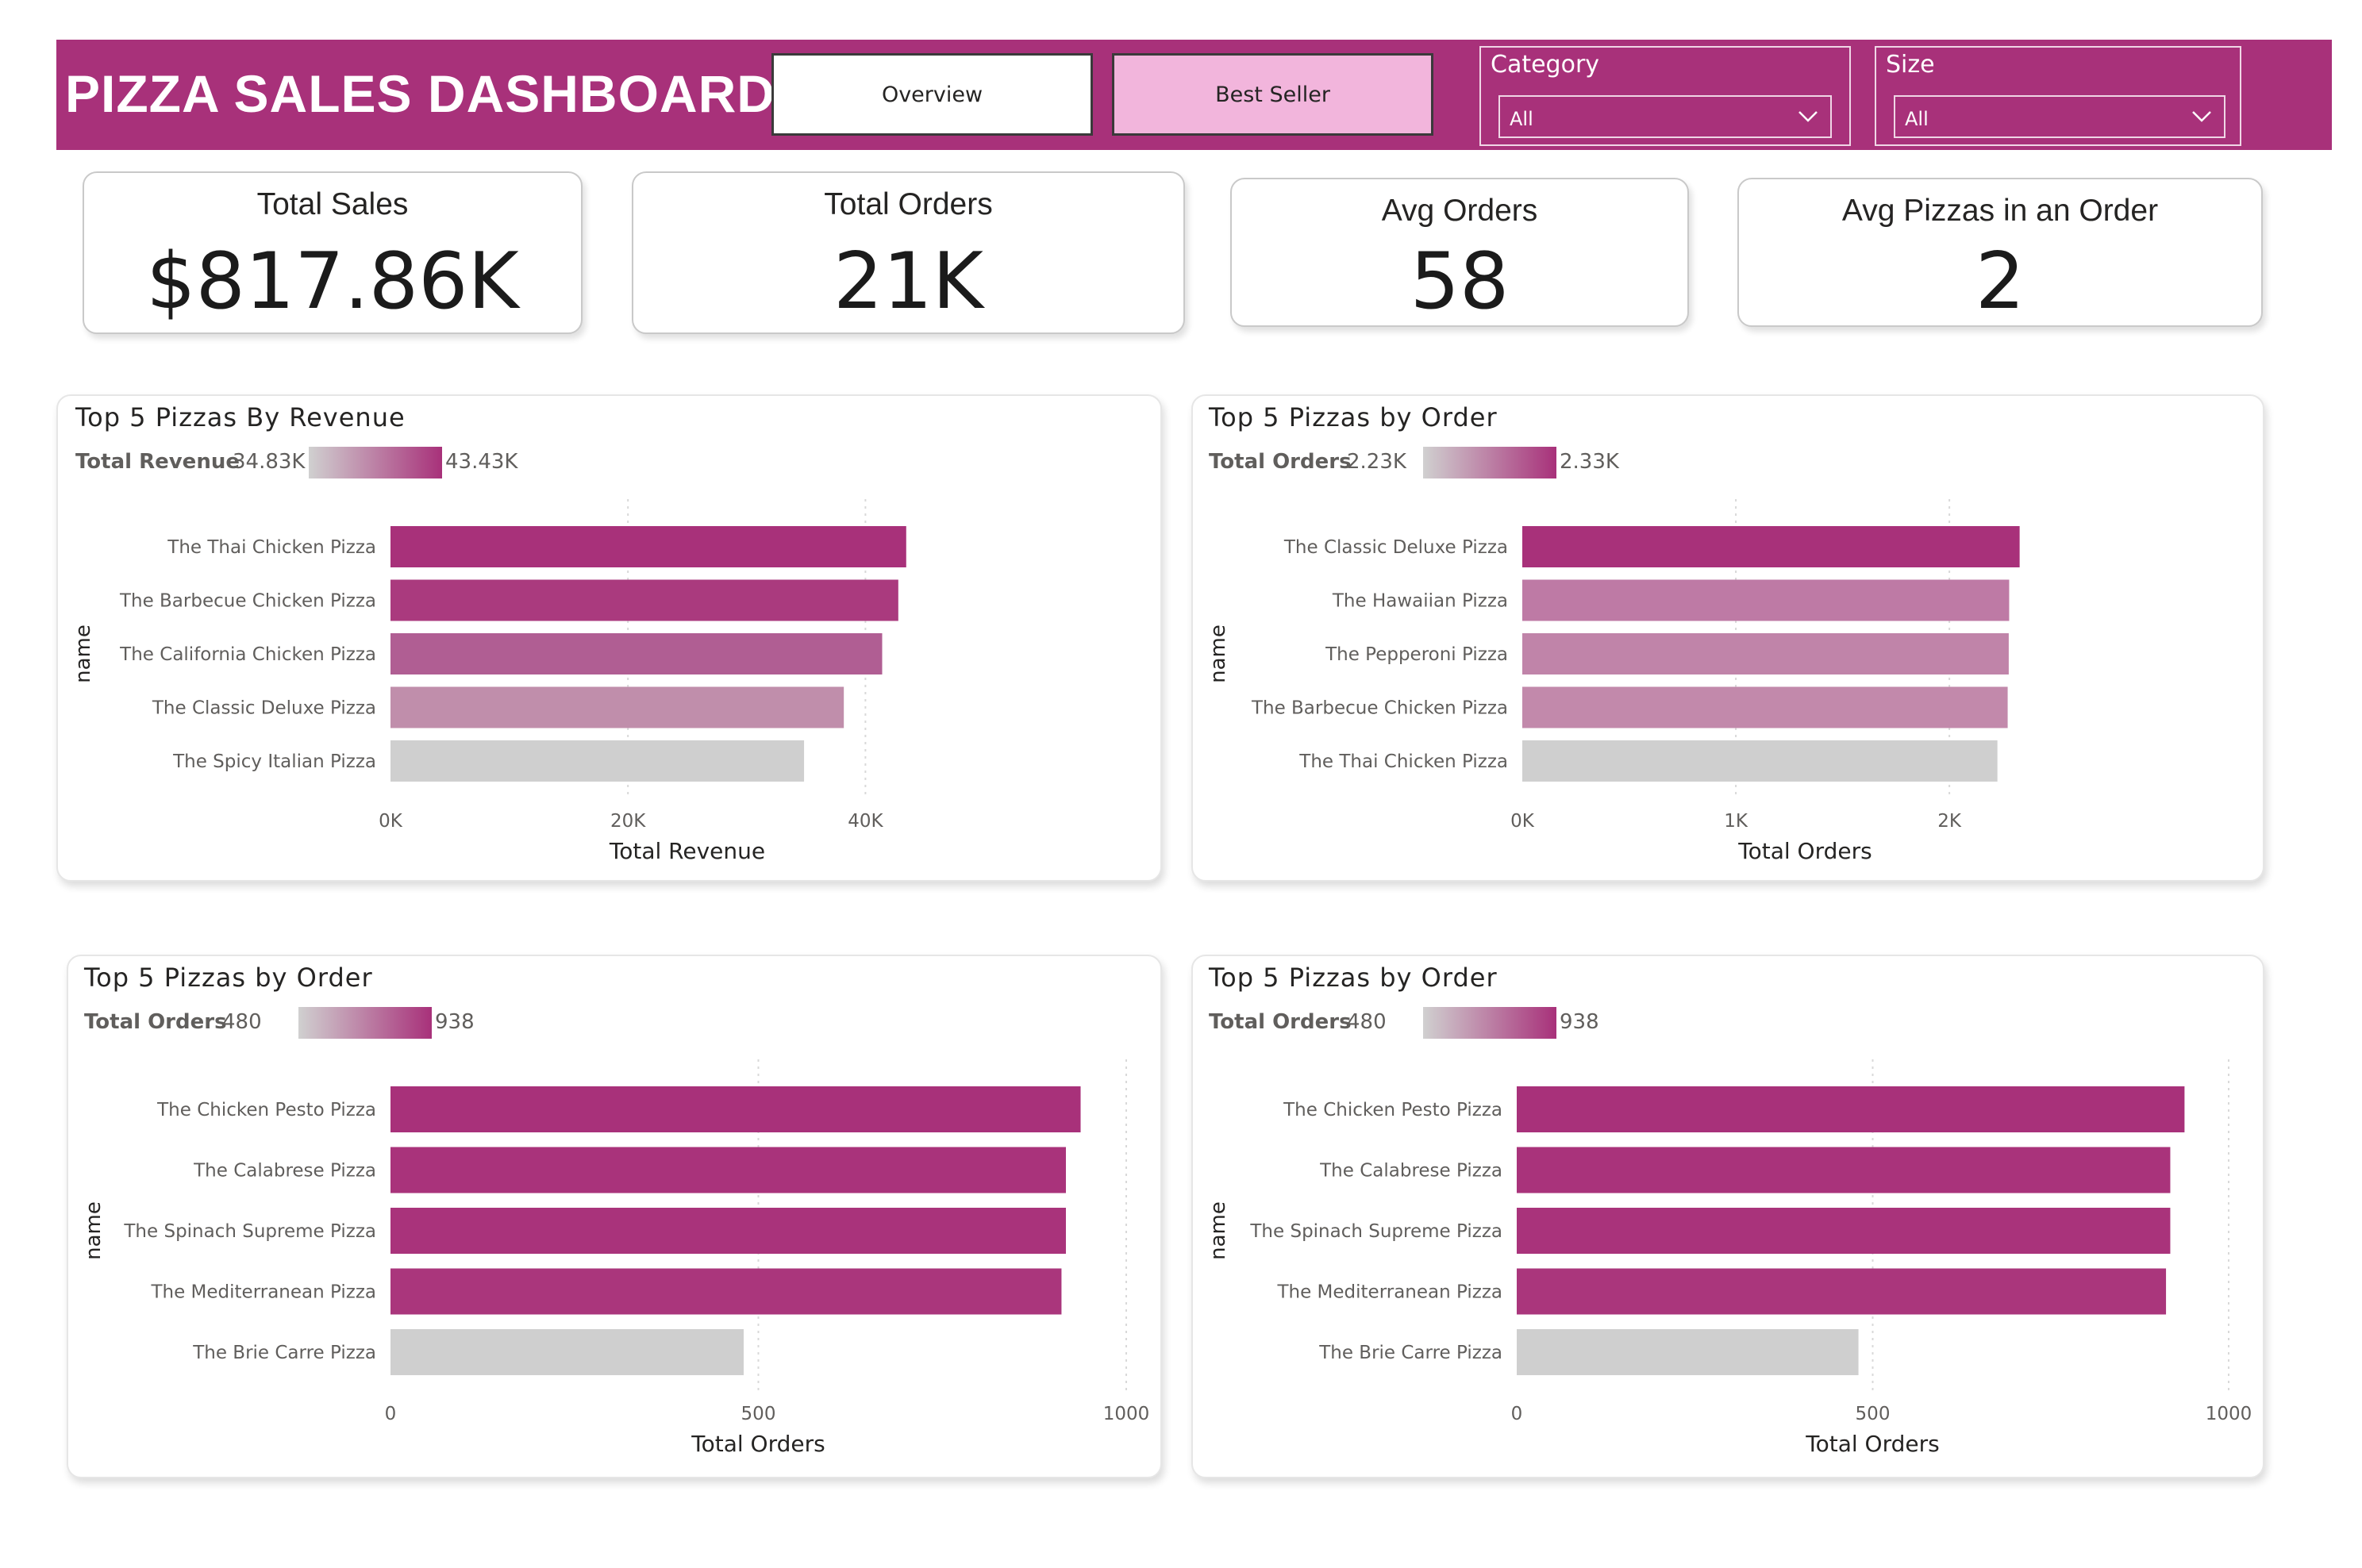 The image size is (2362, 1568). Describe the element at coordinates (1736, 821) in the screenshot. I see `x-tick-label: 1K` at that location.